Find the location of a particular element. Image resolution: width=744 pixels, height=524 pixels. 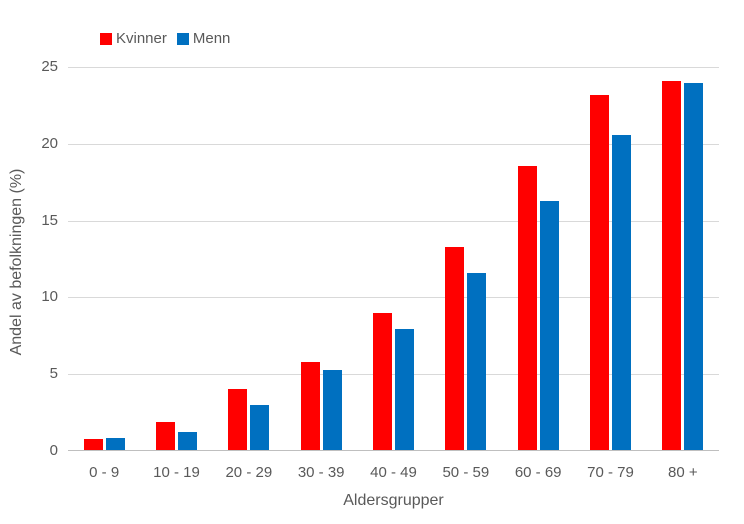

x-axis-title: Aldersgrupper is located at coordinates (393, 500).